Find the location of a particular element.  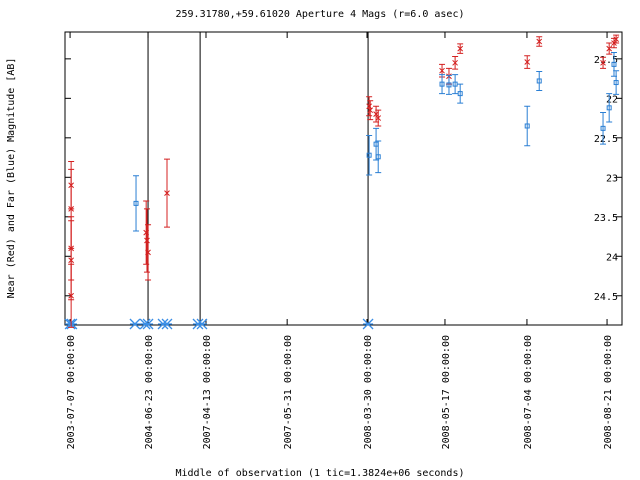

y-tick-label: 23.5 is located at coordinates (606, 218).